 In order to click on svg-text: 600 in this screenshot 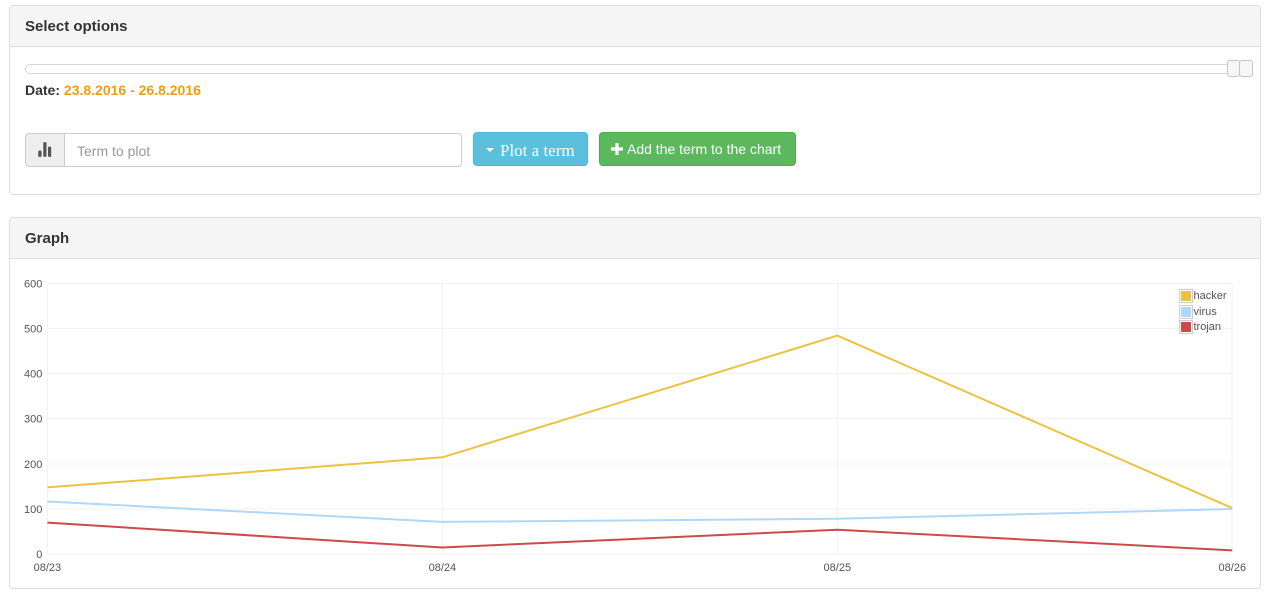, I will do `click(33, 284)`.